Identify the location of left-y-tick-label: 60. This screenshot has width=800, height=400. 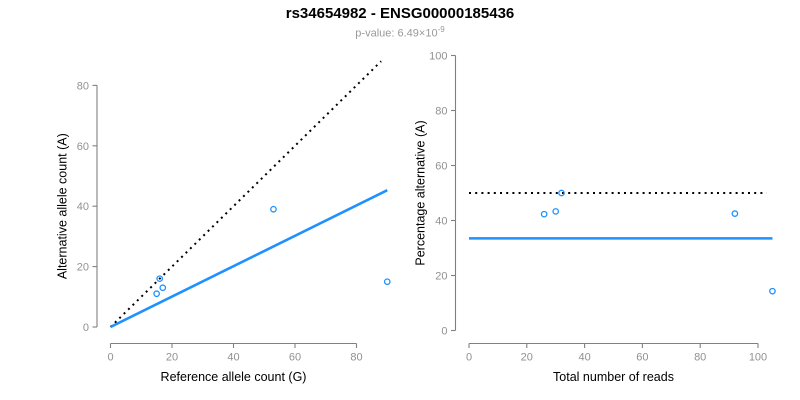
(83, 147).